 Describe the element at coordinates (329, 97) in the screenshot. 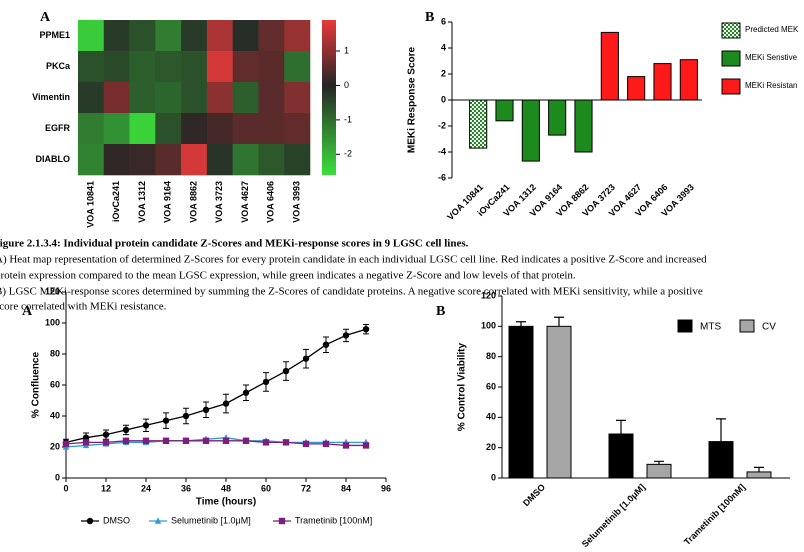

I see `colorbar` at that location.